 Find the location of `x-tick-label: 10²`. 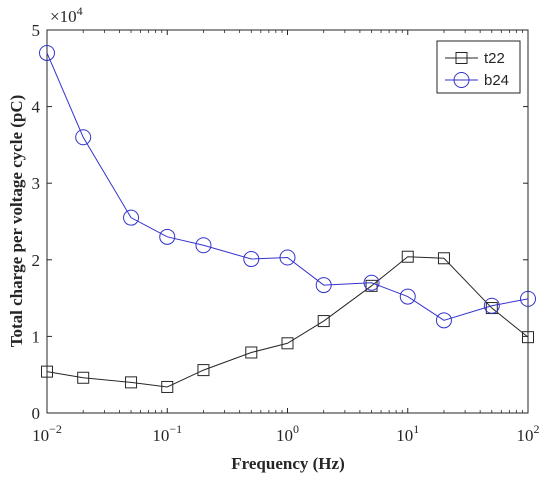

x-tick-label: 10² is located at coordinates (528, 433).